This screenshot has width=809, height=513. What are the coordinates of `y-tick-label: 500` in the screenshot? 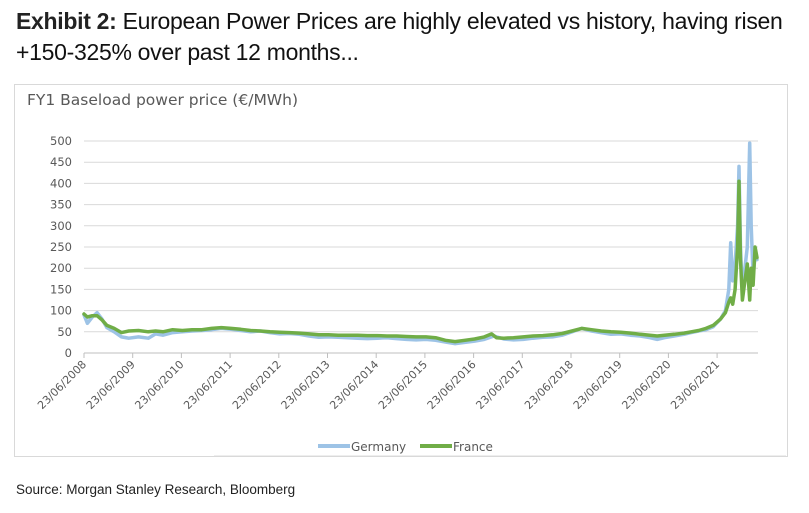 It's located at (61, 141).